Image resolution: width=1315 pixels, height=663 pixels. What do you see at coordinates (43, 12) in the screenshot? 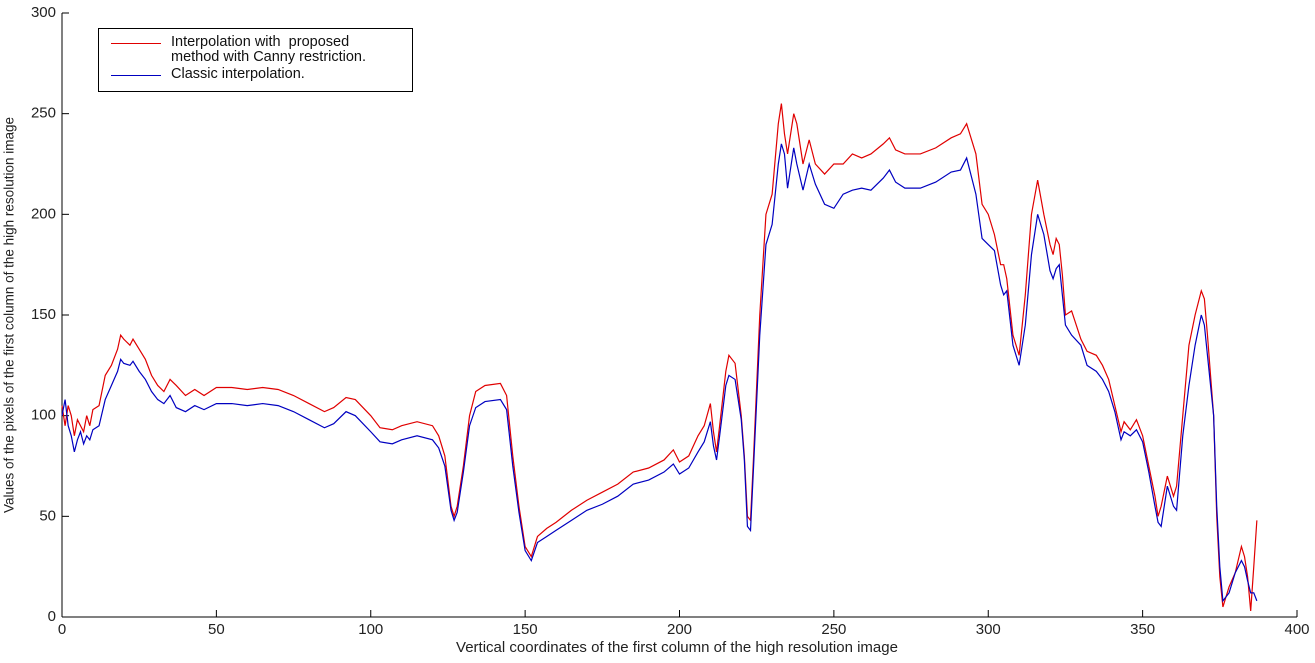
I see `y-tick-label: 300` at bounding box center [43, 12].